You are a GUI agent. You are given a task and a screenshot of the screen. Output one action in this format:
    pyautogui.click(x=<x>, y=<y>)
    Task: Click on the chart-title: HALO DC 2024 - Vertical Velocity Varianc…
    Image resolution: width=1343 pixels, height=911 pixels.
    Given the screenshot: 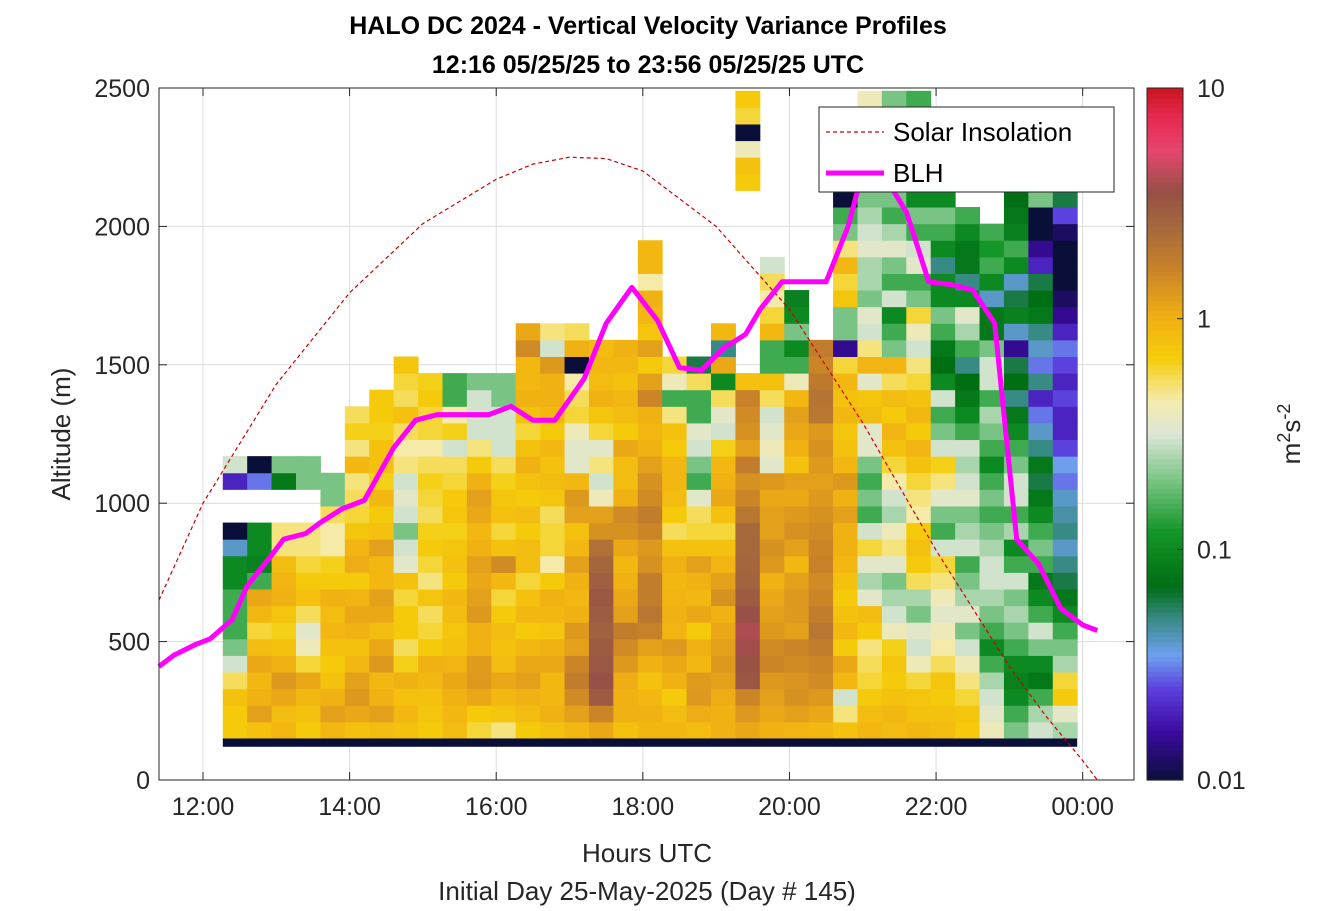 What is the action you would take?
    pyautogui.click(x=648, y=26)
    